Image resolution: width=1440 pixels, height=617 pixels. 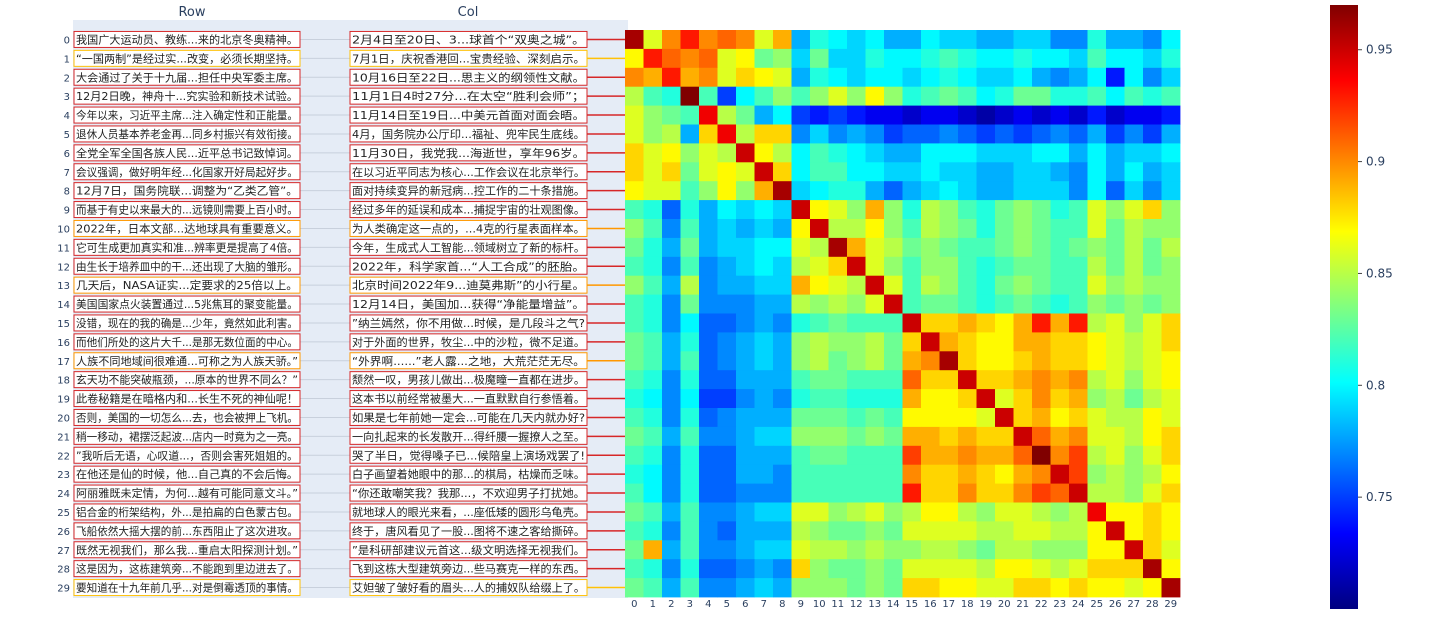 I want to click on row-index-label: 10, so click(x=63, y=229).